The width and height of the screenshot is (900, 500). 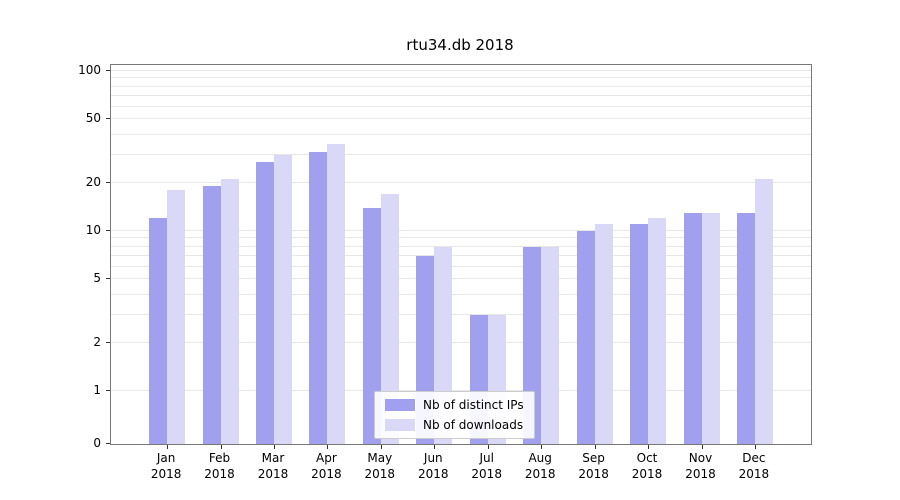 What do you see at coordinates (229, 311) in the screenshot?
I see `bar-downloads-feb` at bounding box center [229, 311].